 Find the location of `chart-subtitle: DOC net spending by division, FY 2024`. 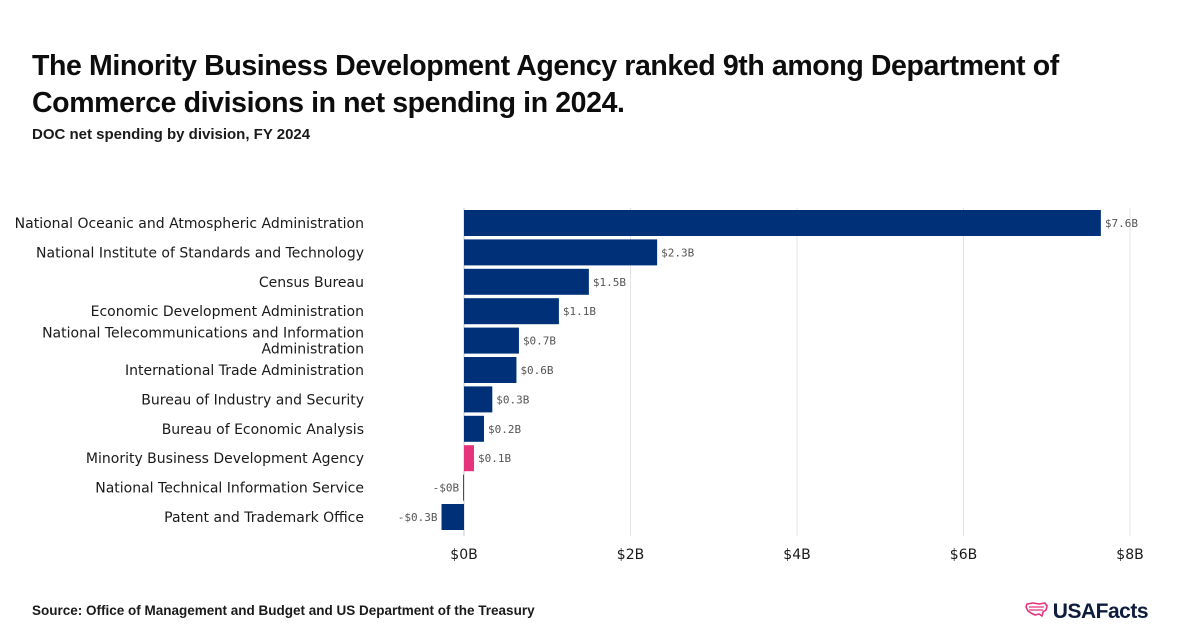

chart-subtitle: DOC net spending by division, FY 2024 is located at coordinates (171, 134).